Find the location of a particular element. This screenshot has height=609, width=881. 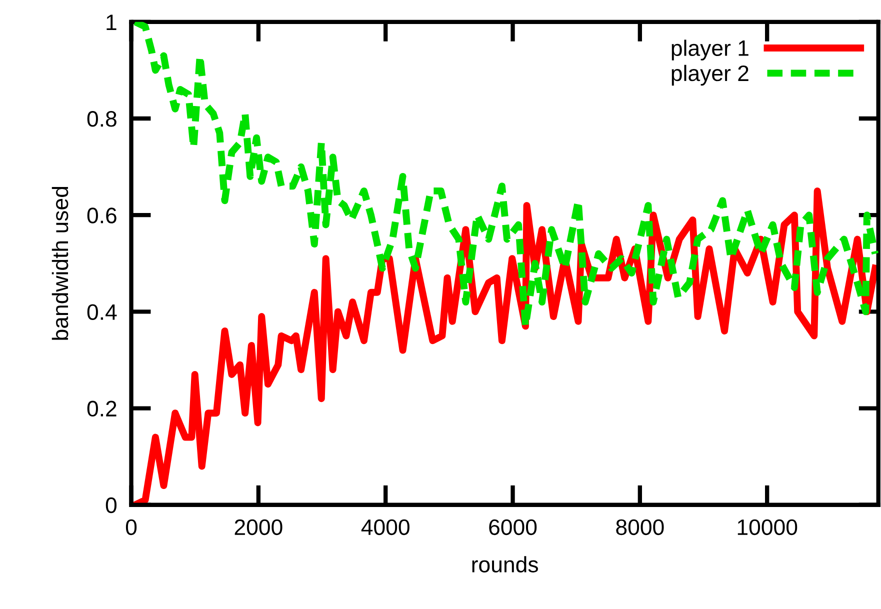

x-tick-label: 10000 is located at coordinates (768, 527).